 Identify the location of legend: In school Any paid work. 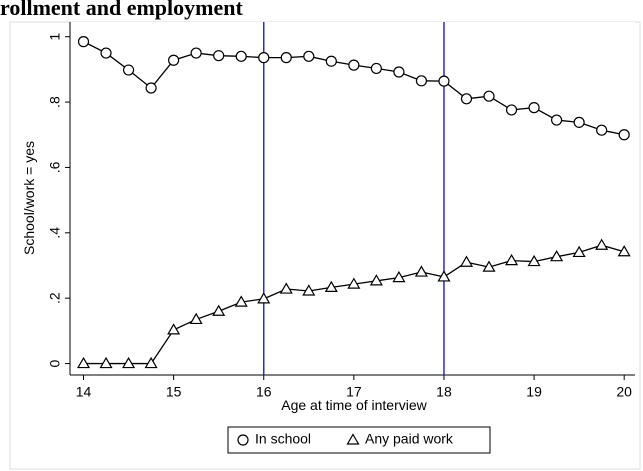
(359, 440).